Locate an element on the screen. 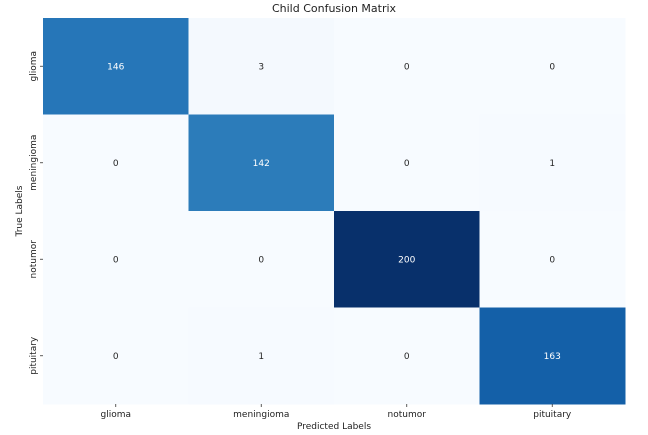  cell-value-label: 163 is located at coordinates (552, 357).